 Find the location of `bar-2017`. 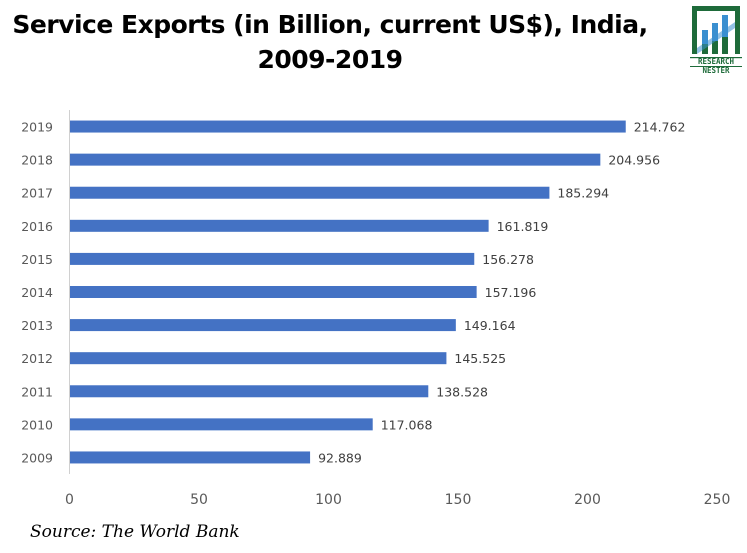

bar-2017 is located at coordinates (310, 192).